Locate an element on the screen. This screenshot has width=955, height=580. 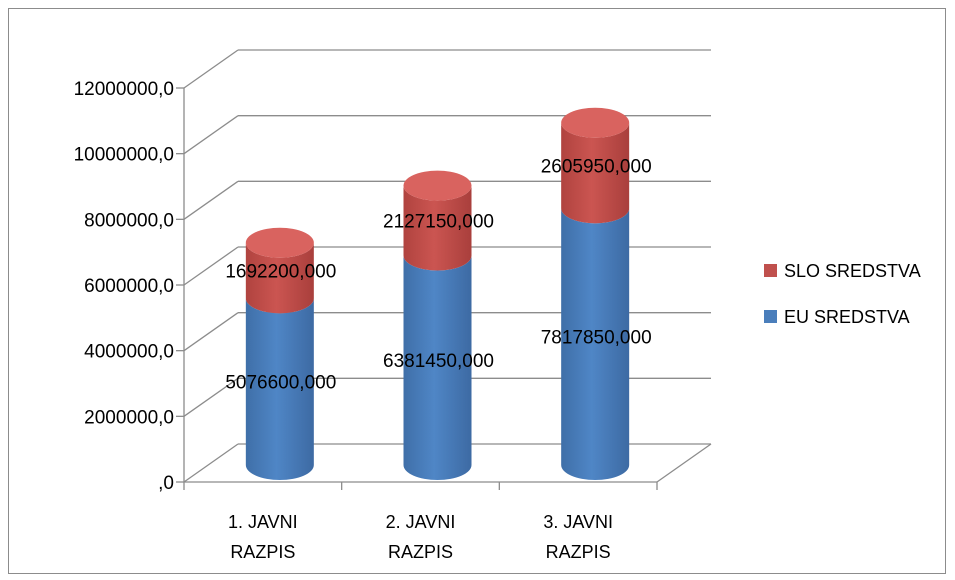
y-tick-label: 12000000,0 is located at coordinates (124, 89).